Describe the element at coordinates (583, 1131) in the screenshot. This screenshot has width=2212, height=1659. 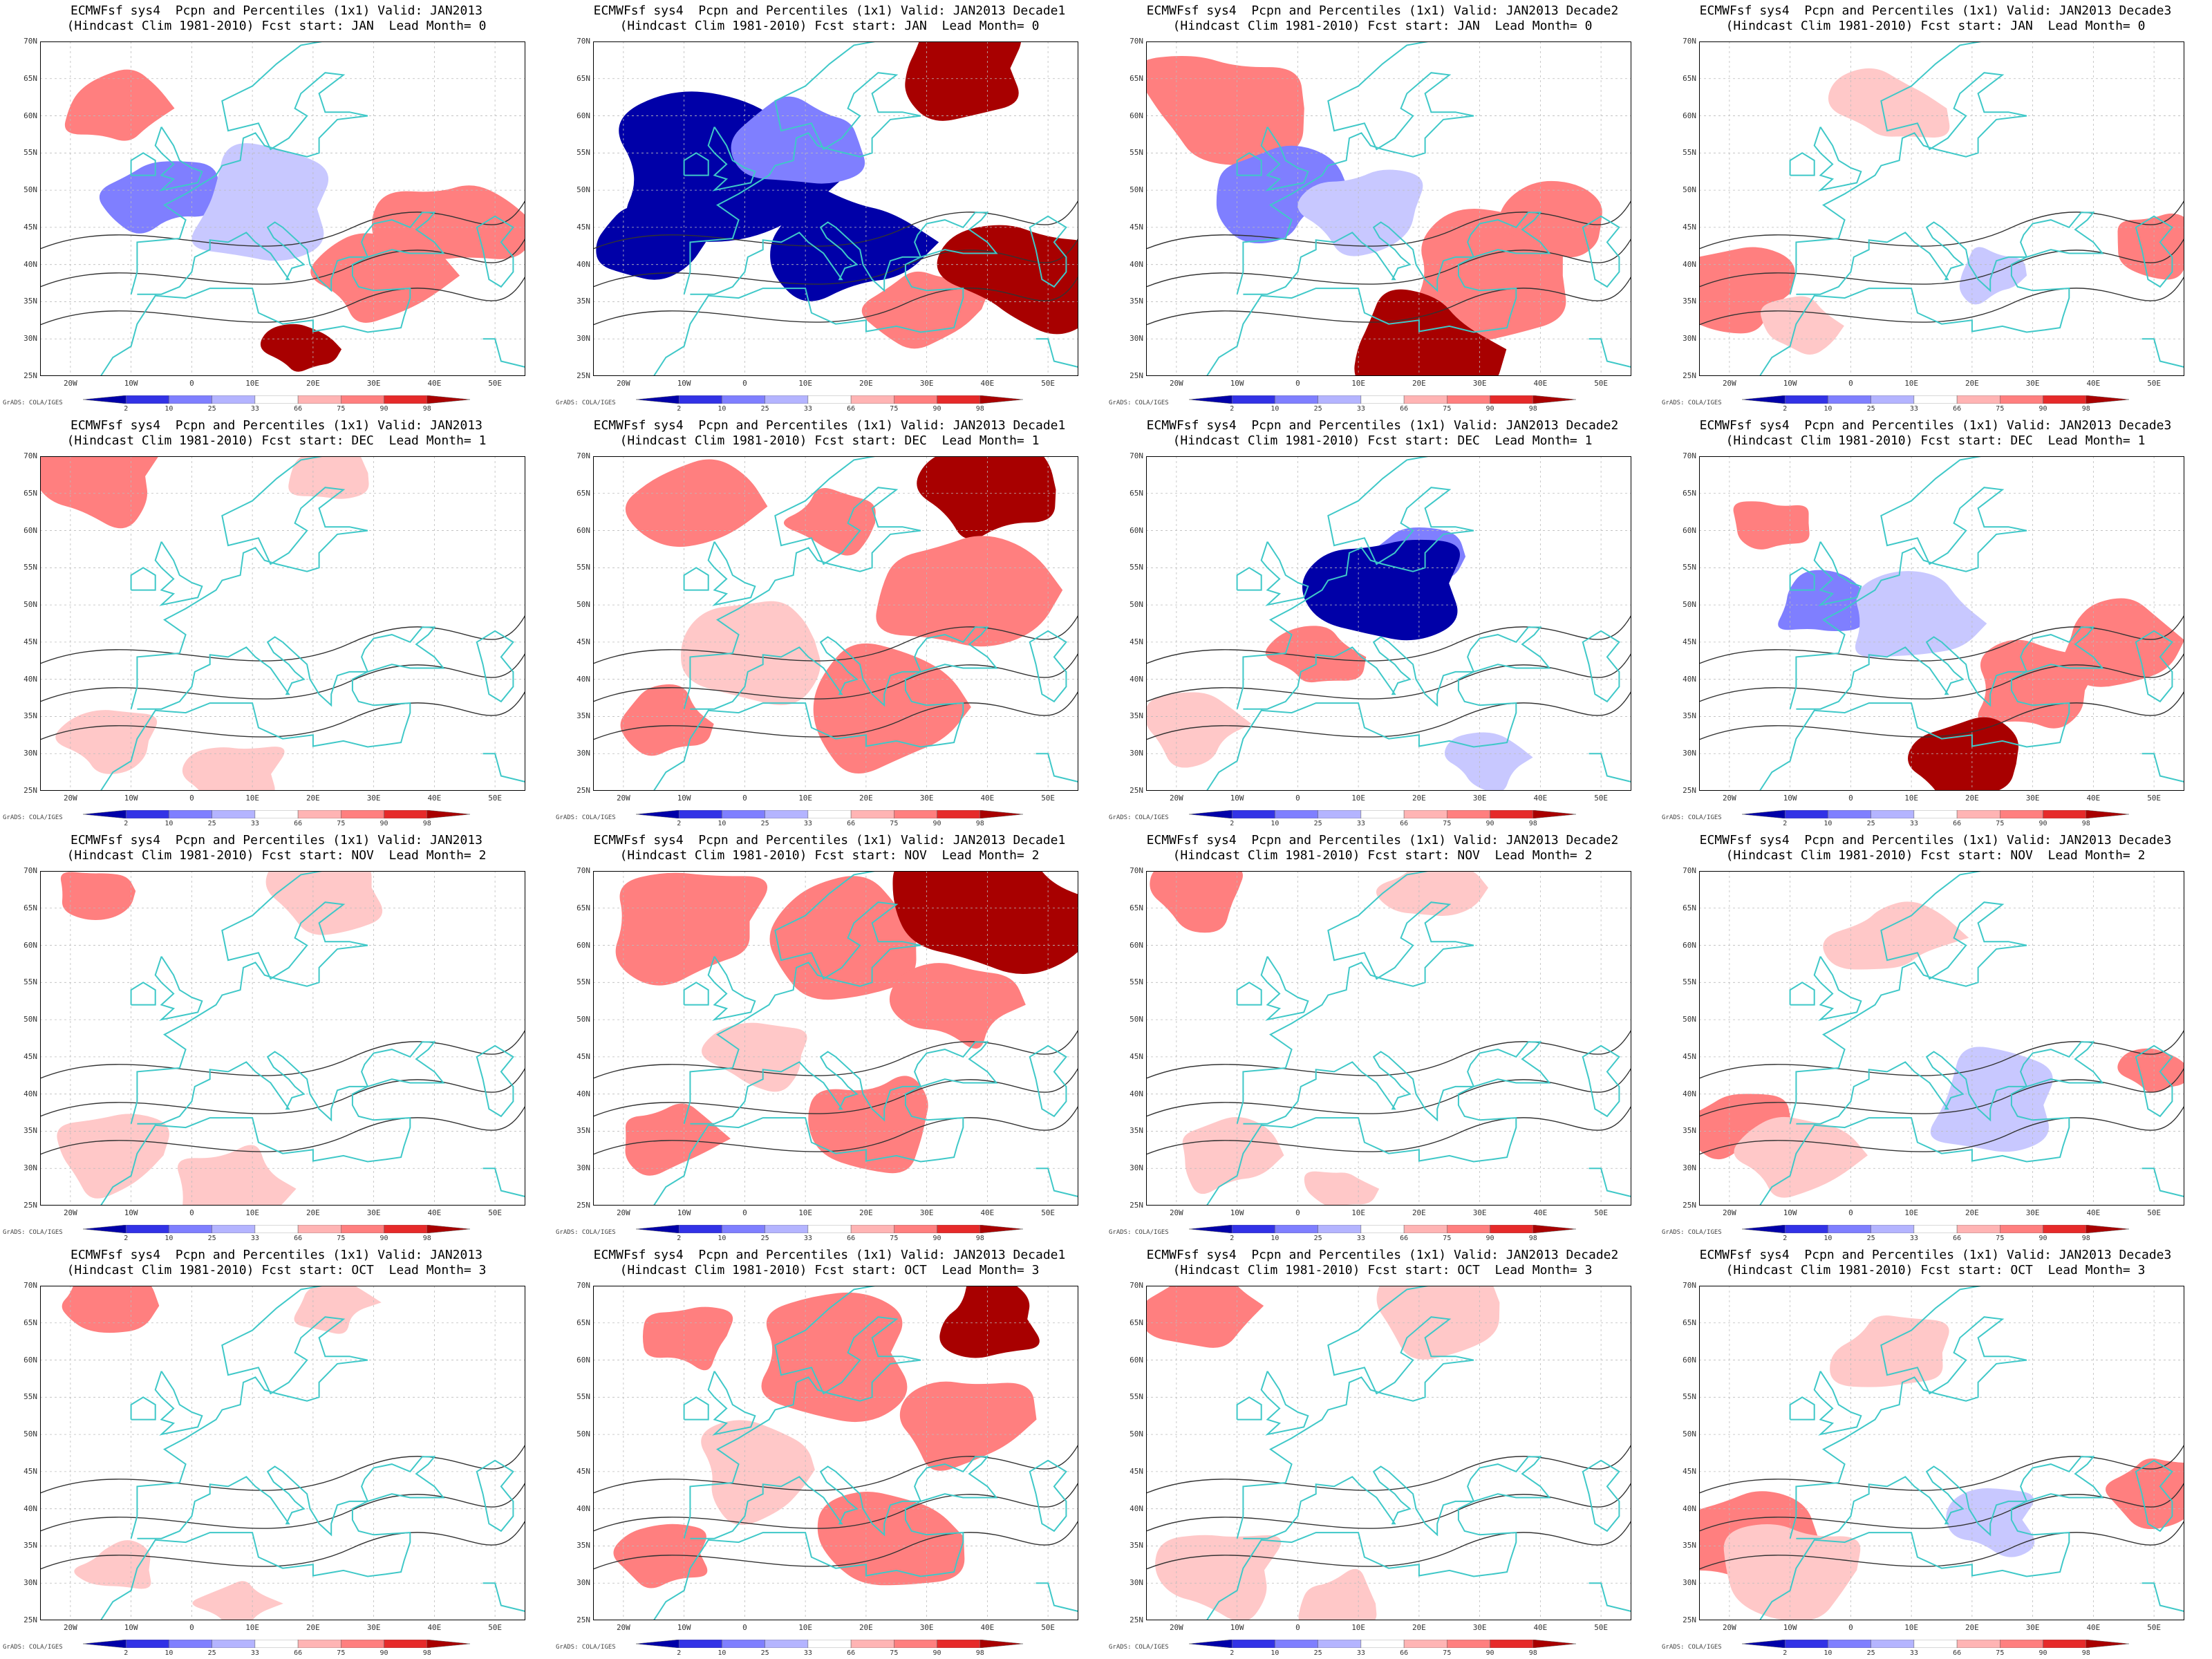
I see `lat-tick-label: 35N` at that location.